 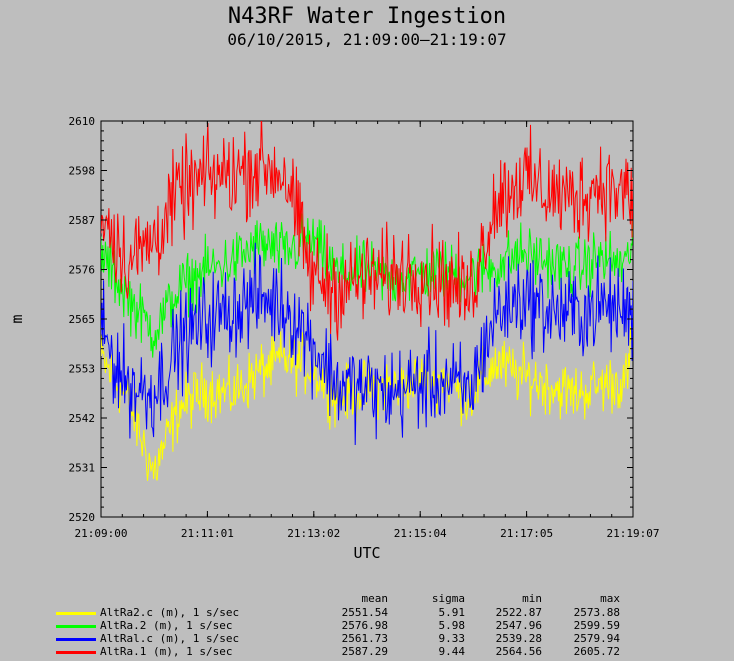 I want to click on x-tick-label: 21:09:00, so click(x=101, y=533).